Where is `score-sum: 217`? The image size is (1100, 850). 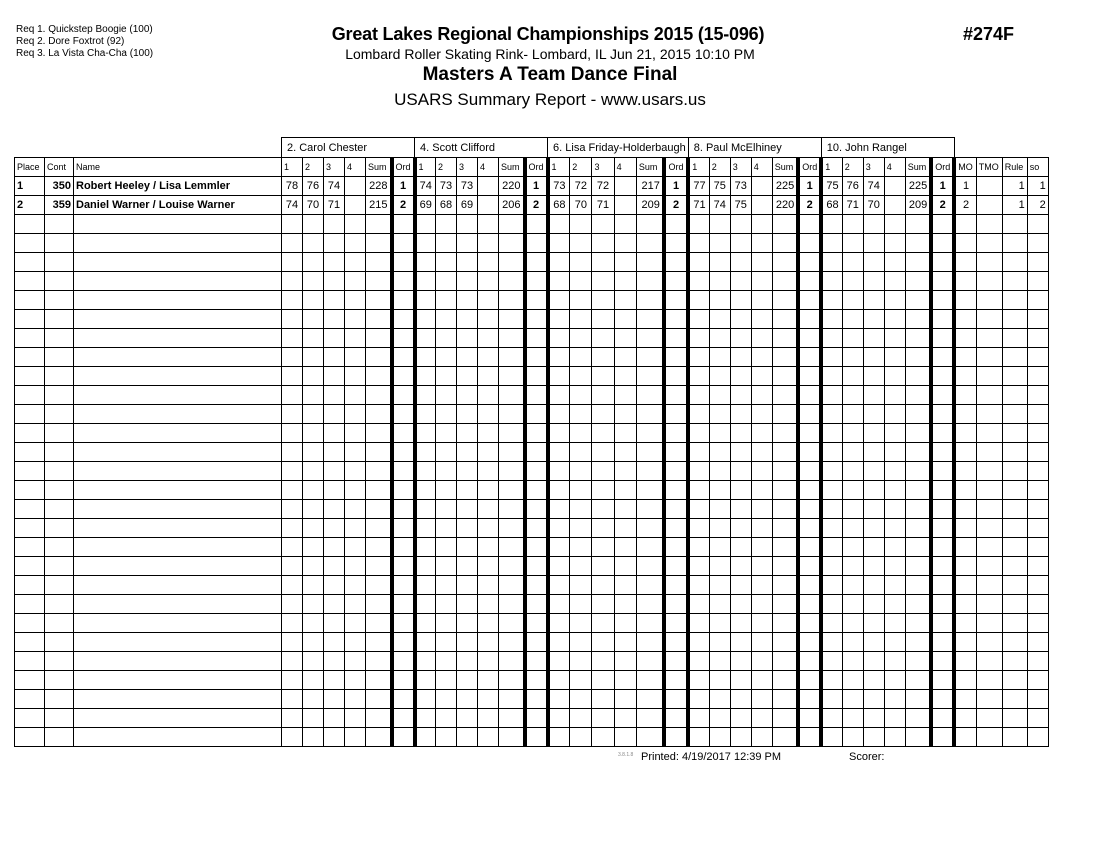
score-sum: 217 is located at coordinates (650, 186).